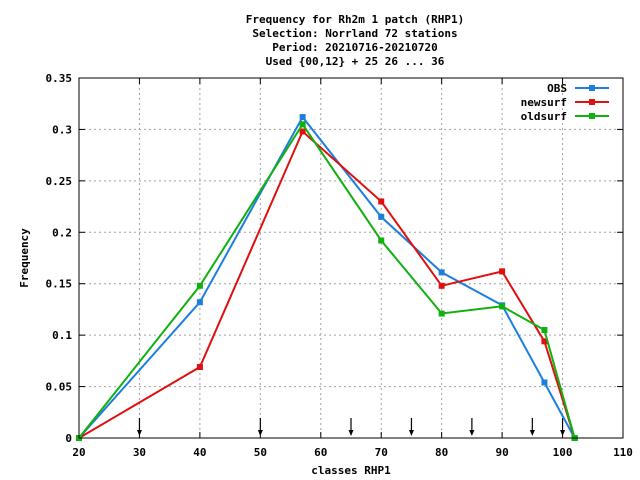  Describe the element at coordinates (62, 232) in the screenshot. I see `y-tick-label: 0.2` at that location.